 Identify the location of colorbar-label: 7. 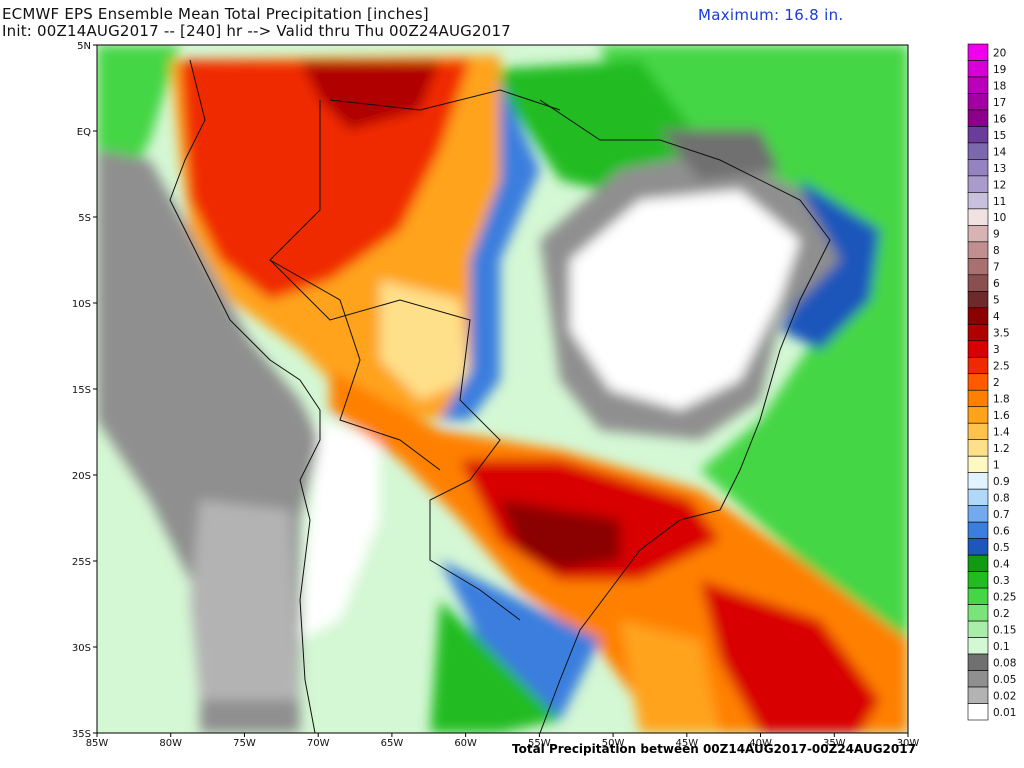
(996, 268).